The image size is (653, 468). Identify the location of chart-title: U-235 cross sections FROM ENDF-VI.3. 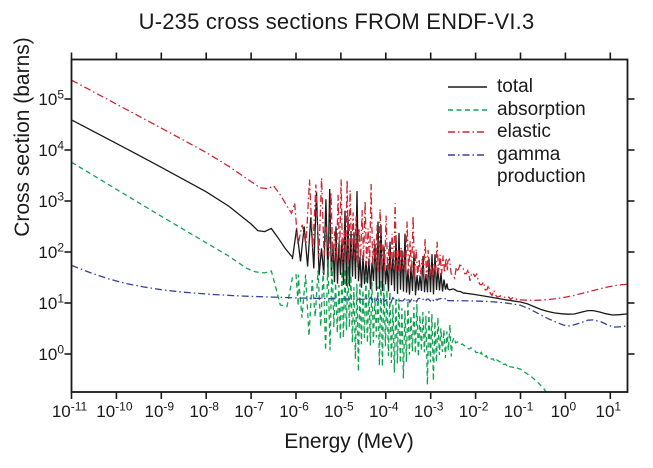
(336, 21).